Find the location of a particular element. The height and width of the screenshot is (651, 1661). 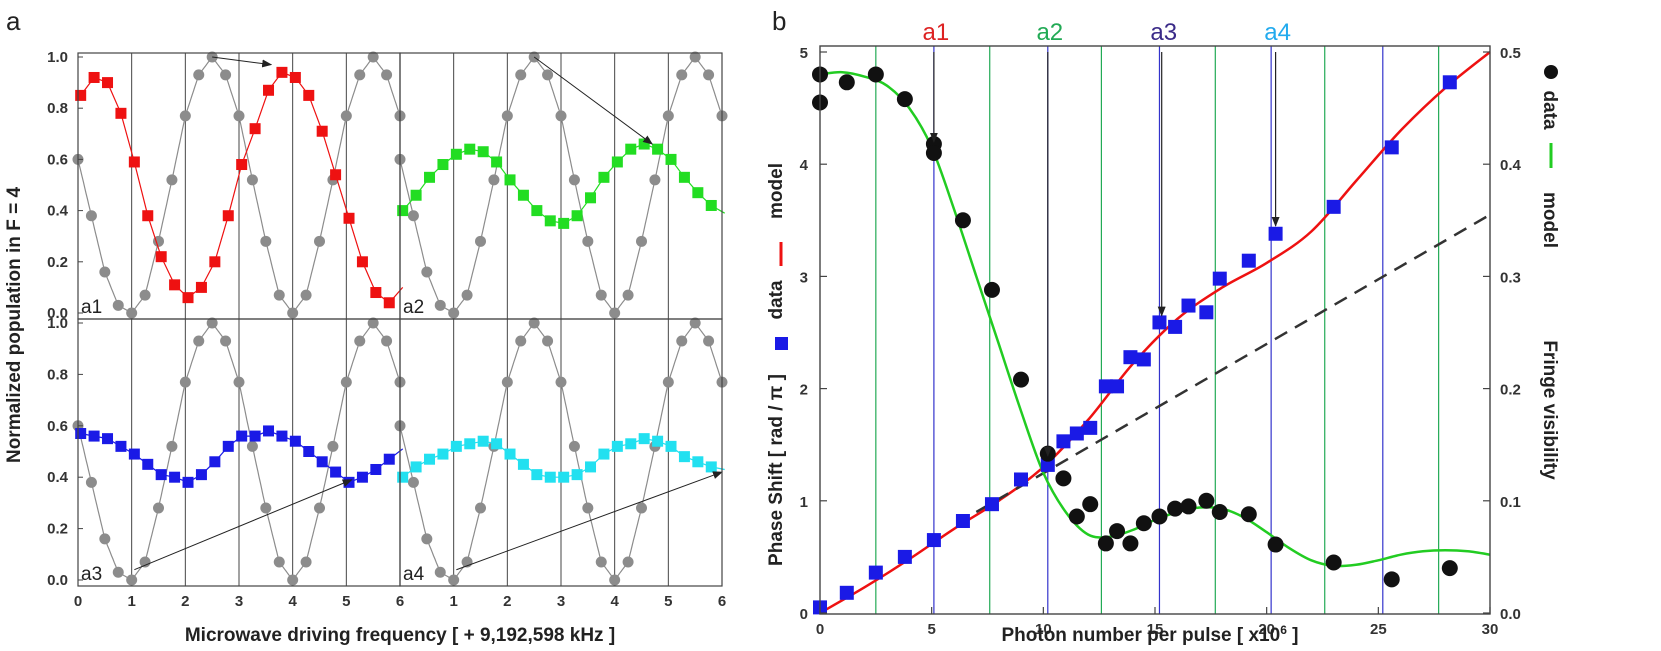

subplot-label-a3: a3 is located at coordinates (91, 574).